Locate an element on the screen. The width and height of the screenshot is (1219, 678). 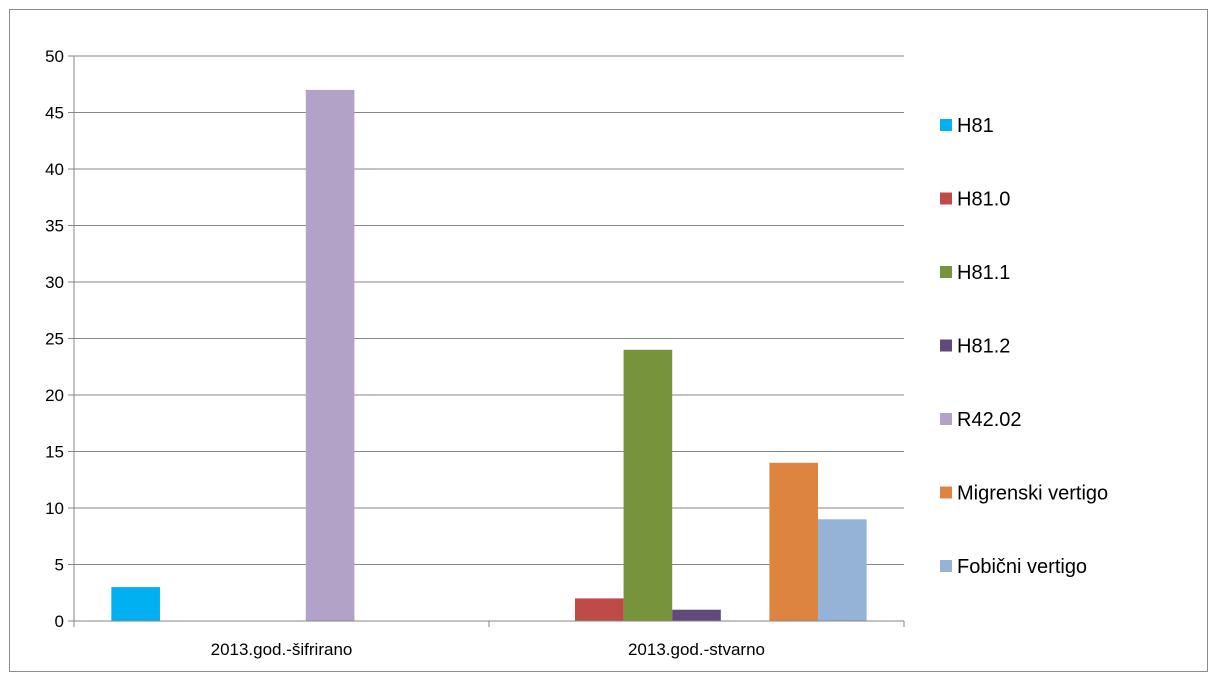
x-tick-label: 2013.god.-stvarno is located at coordinates (696, 649).